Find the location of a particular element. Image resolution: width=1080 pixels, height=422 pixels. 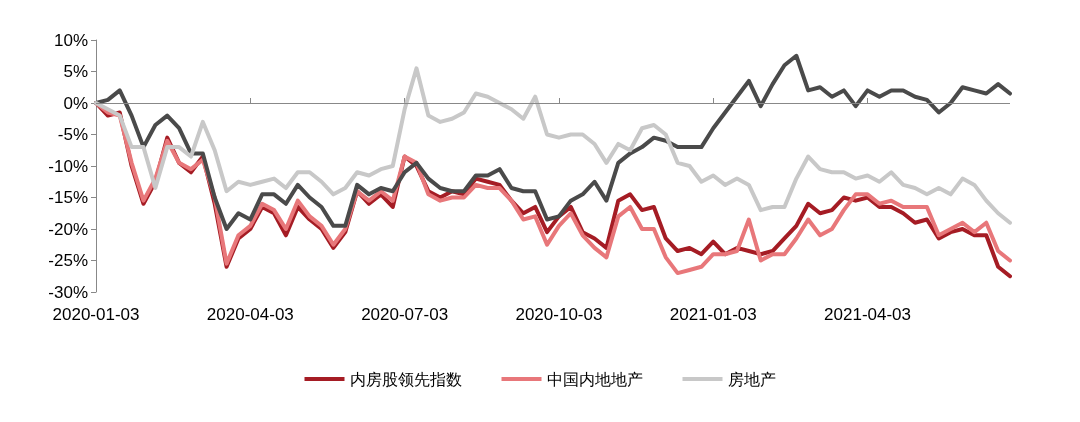

y-tick-label: -15% is located at coordinates (68, 197).